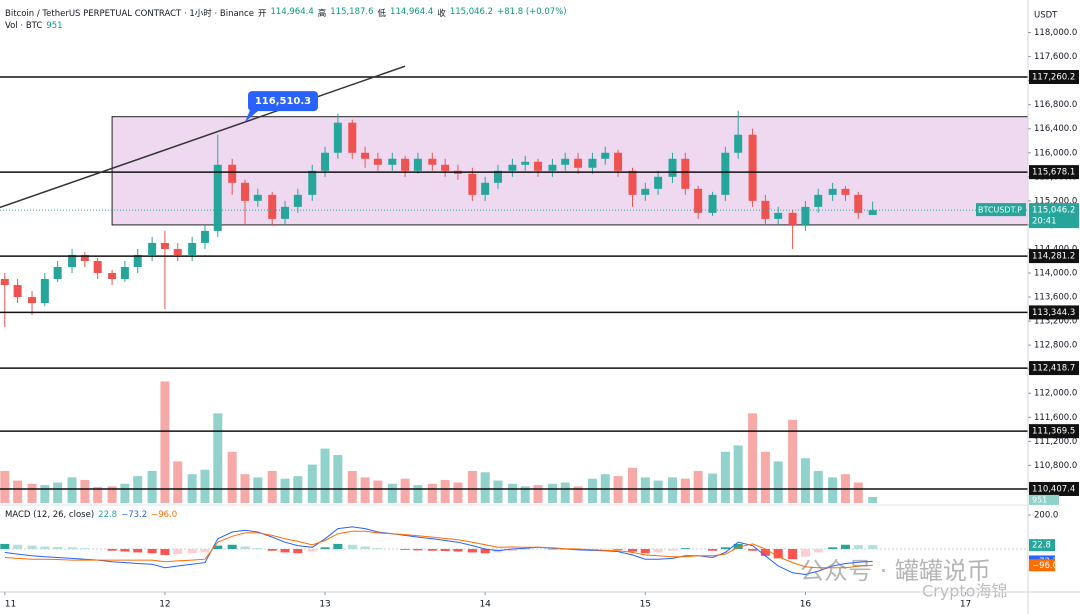 The height and width of the screenshot is (614, 1080). Describe the element at coordinates (1000, 210) in the screenshot. I see `symbol-label: BTCUSDT.P` at that location.